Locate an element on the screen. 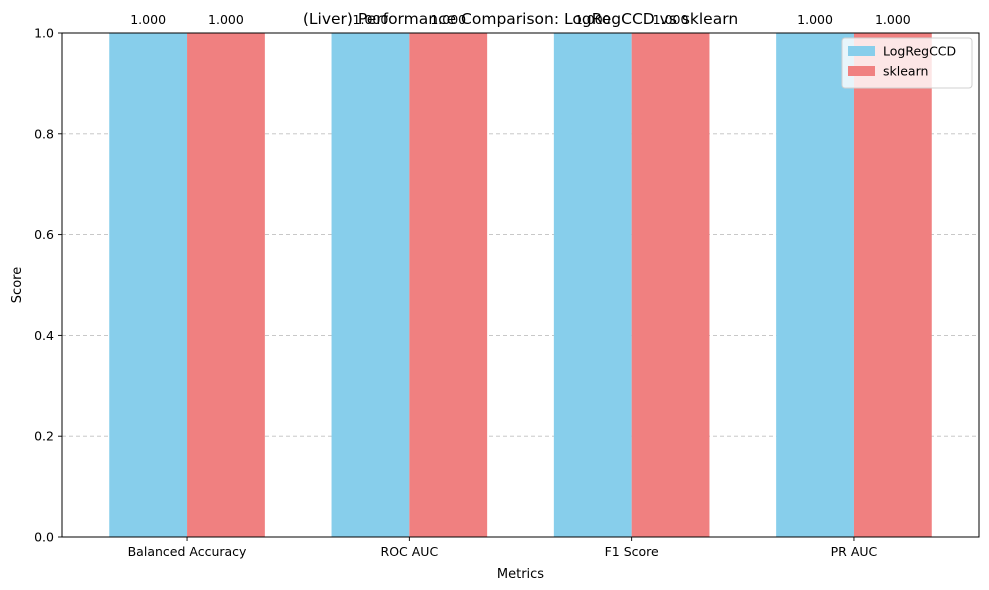 This screenshot has width=989, height=590. x-axis-label: Metrics is located at coordinates (520, 574).